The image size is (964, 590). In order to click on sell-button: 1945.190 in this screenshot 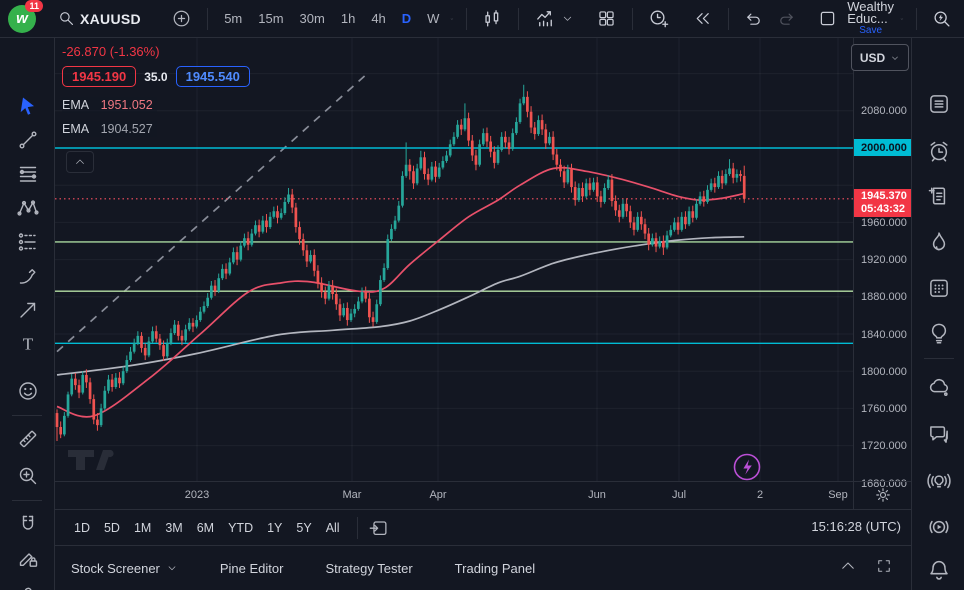, I will do `click(99, 76)`.